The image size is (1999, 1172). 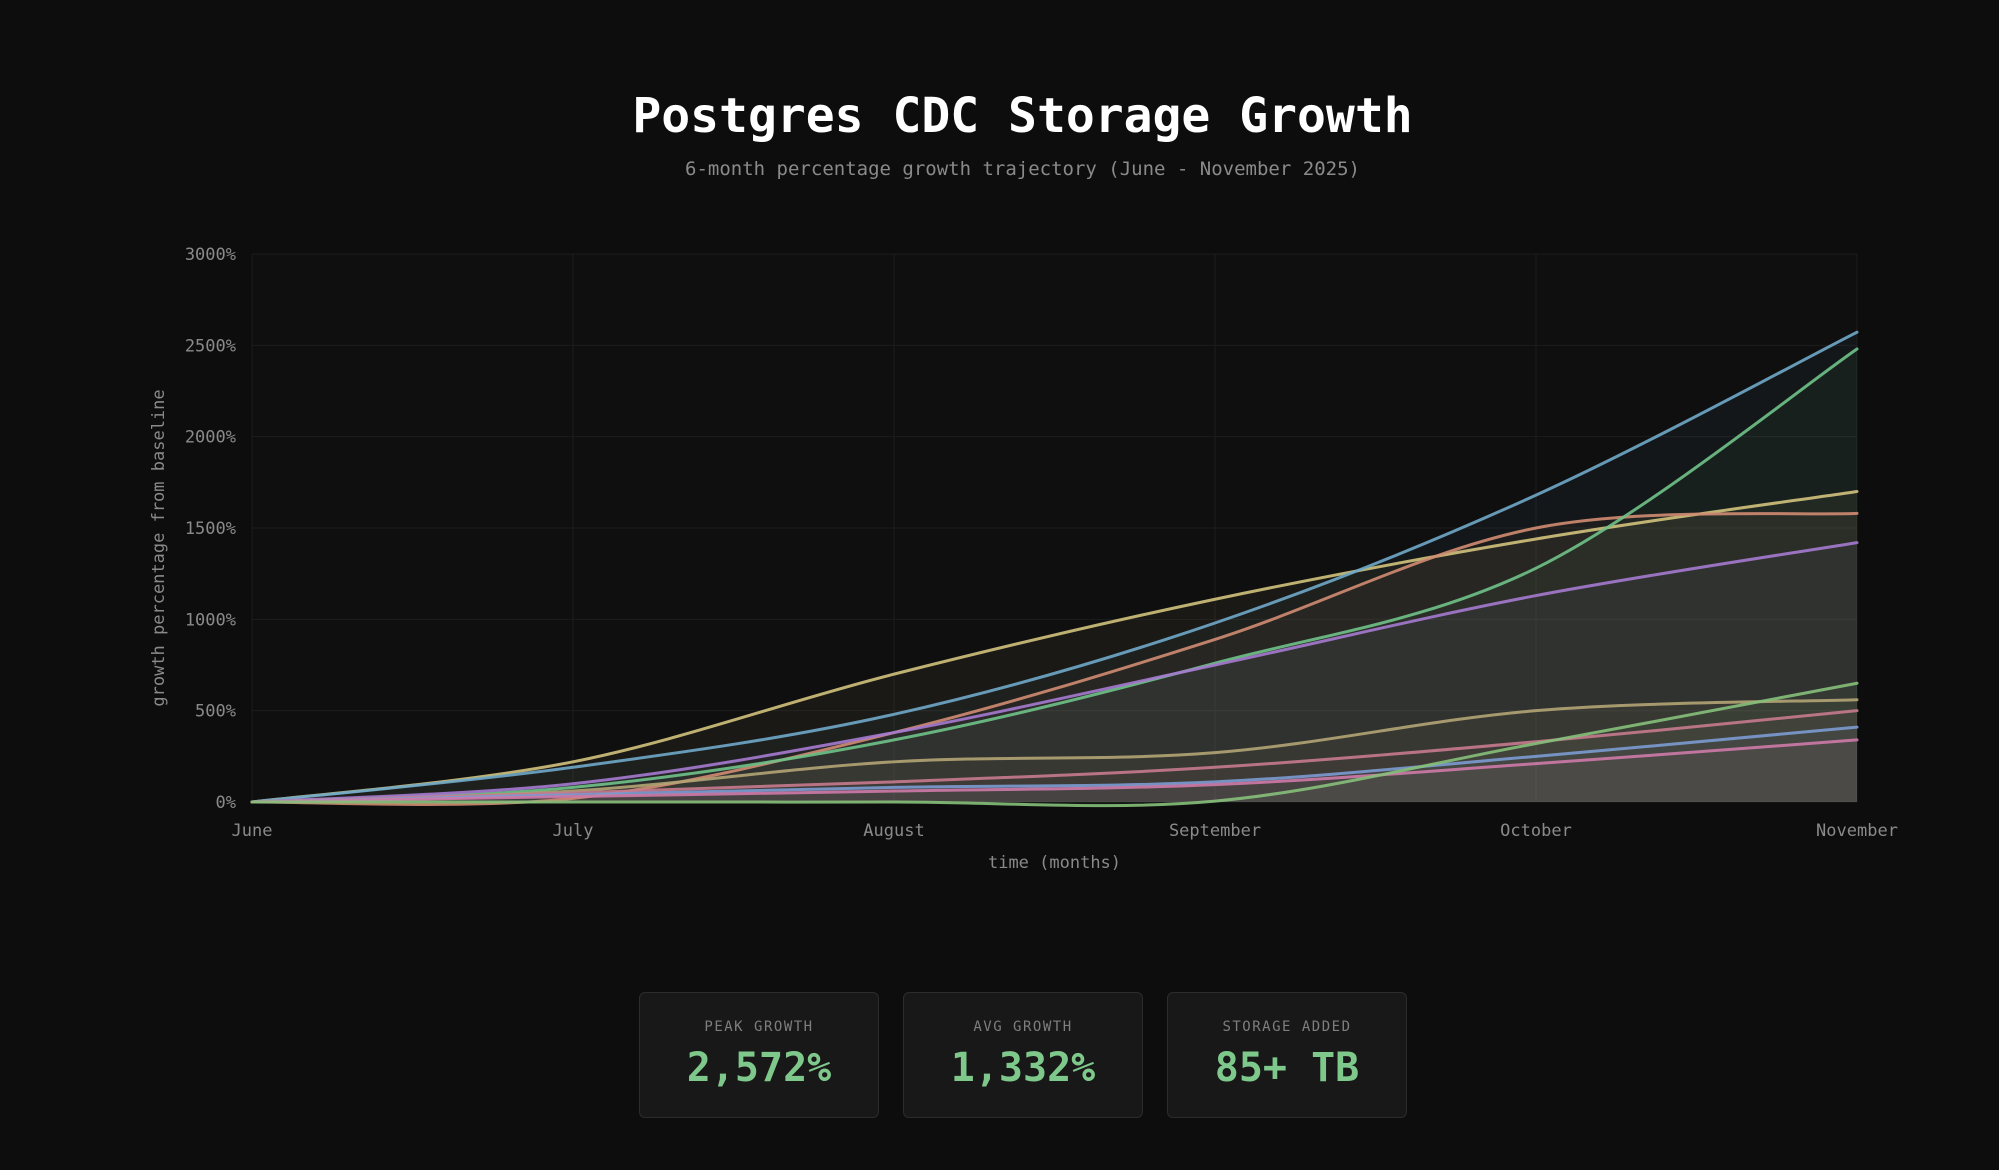 What do you see at coordinates (1536, 831) in the screenshot?
I see `x-tick-label: October` at bounding box center [1536, 831].